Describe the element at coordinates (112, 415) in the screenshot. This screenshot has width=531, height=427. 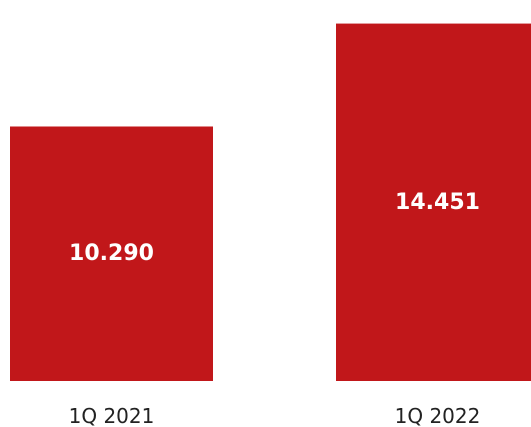
I see `category-label-1: 1Q 2021` at that location.